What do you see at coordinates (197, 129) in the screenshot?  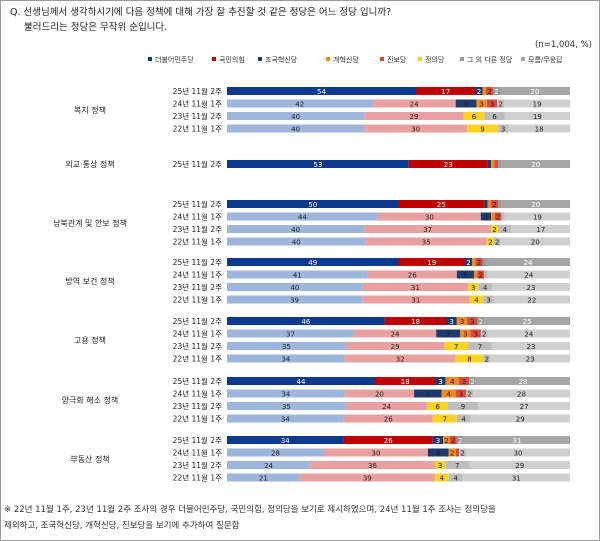 I see `row-label-0-3: 22년 11월 1주` at bounding box center [197, 129].